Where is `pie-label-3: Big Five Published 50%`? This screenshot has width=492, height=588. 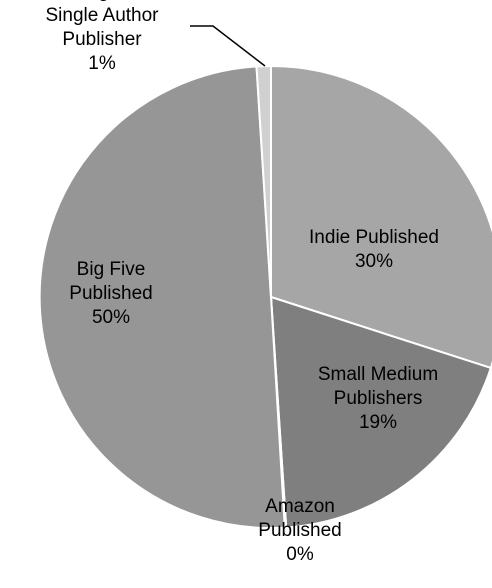
pie-label-3: Big Five Published 50% is located at coordinates (110, 293).